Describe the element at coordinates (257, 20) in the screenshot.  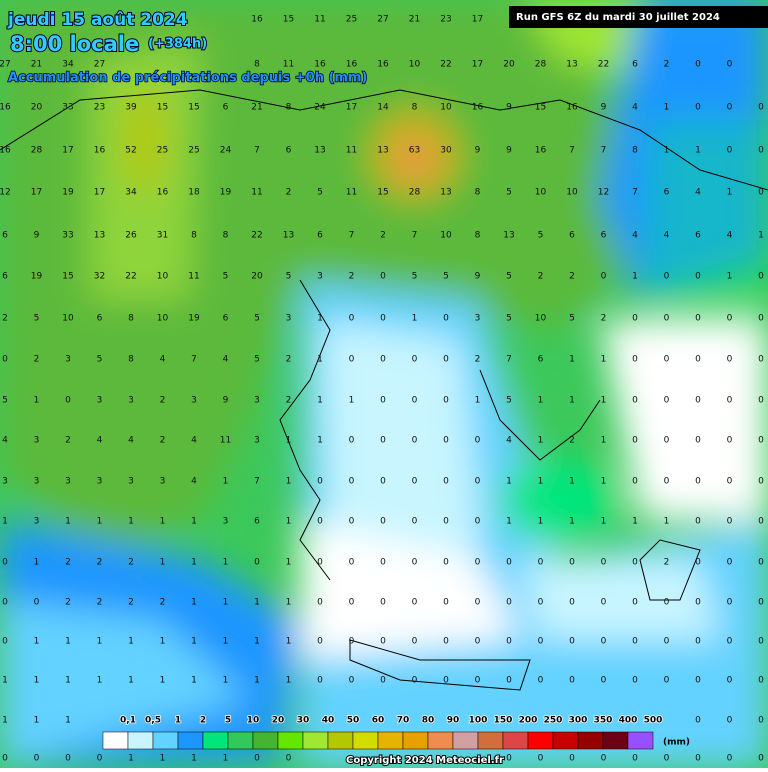
I see `grid-value: 16` at that location.